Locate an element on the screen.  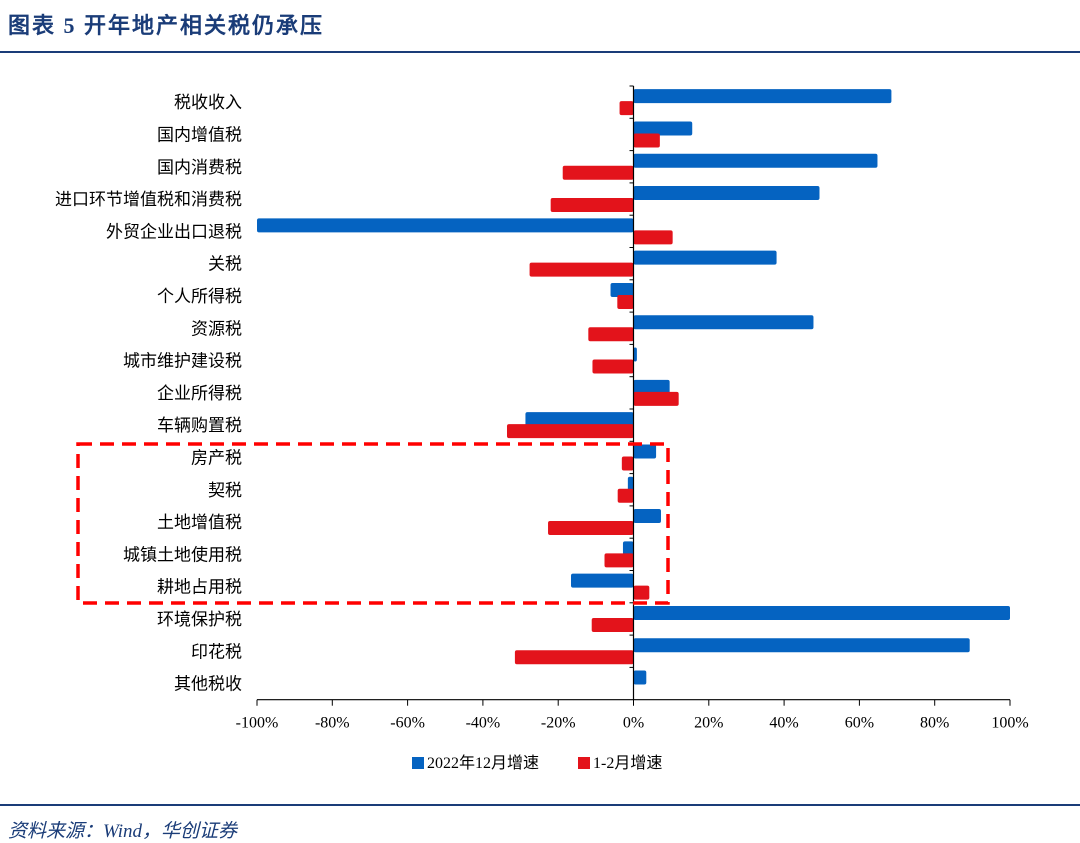
x-tick-label: 0% is located at coordinates (633, 723).